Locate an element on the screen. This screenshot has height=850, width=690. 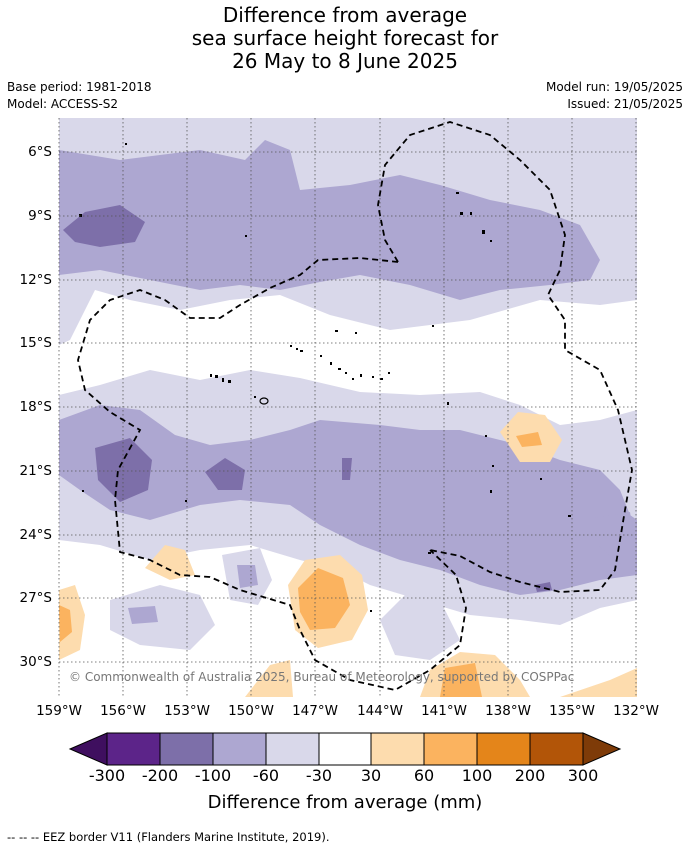
lat-label: 24°S is located at coordinates (36, 535).